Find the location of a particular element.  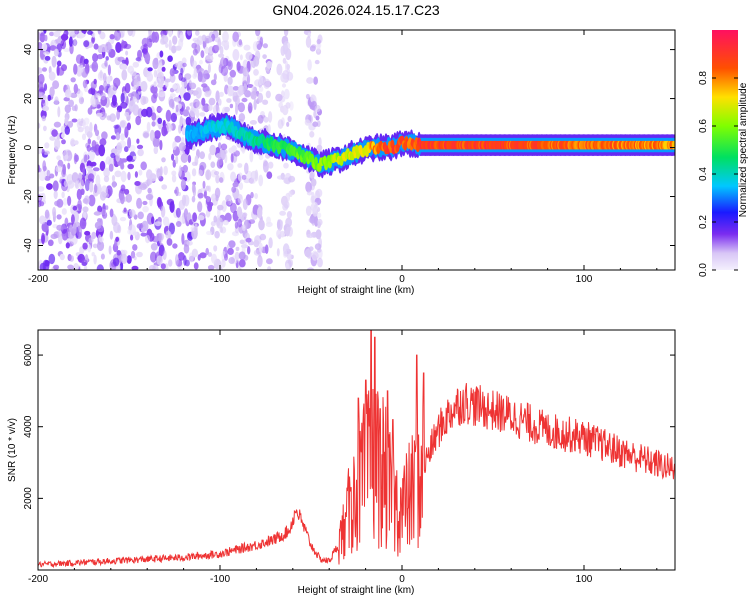

x-tick-label: 0 is located at coordinates (402, 279).